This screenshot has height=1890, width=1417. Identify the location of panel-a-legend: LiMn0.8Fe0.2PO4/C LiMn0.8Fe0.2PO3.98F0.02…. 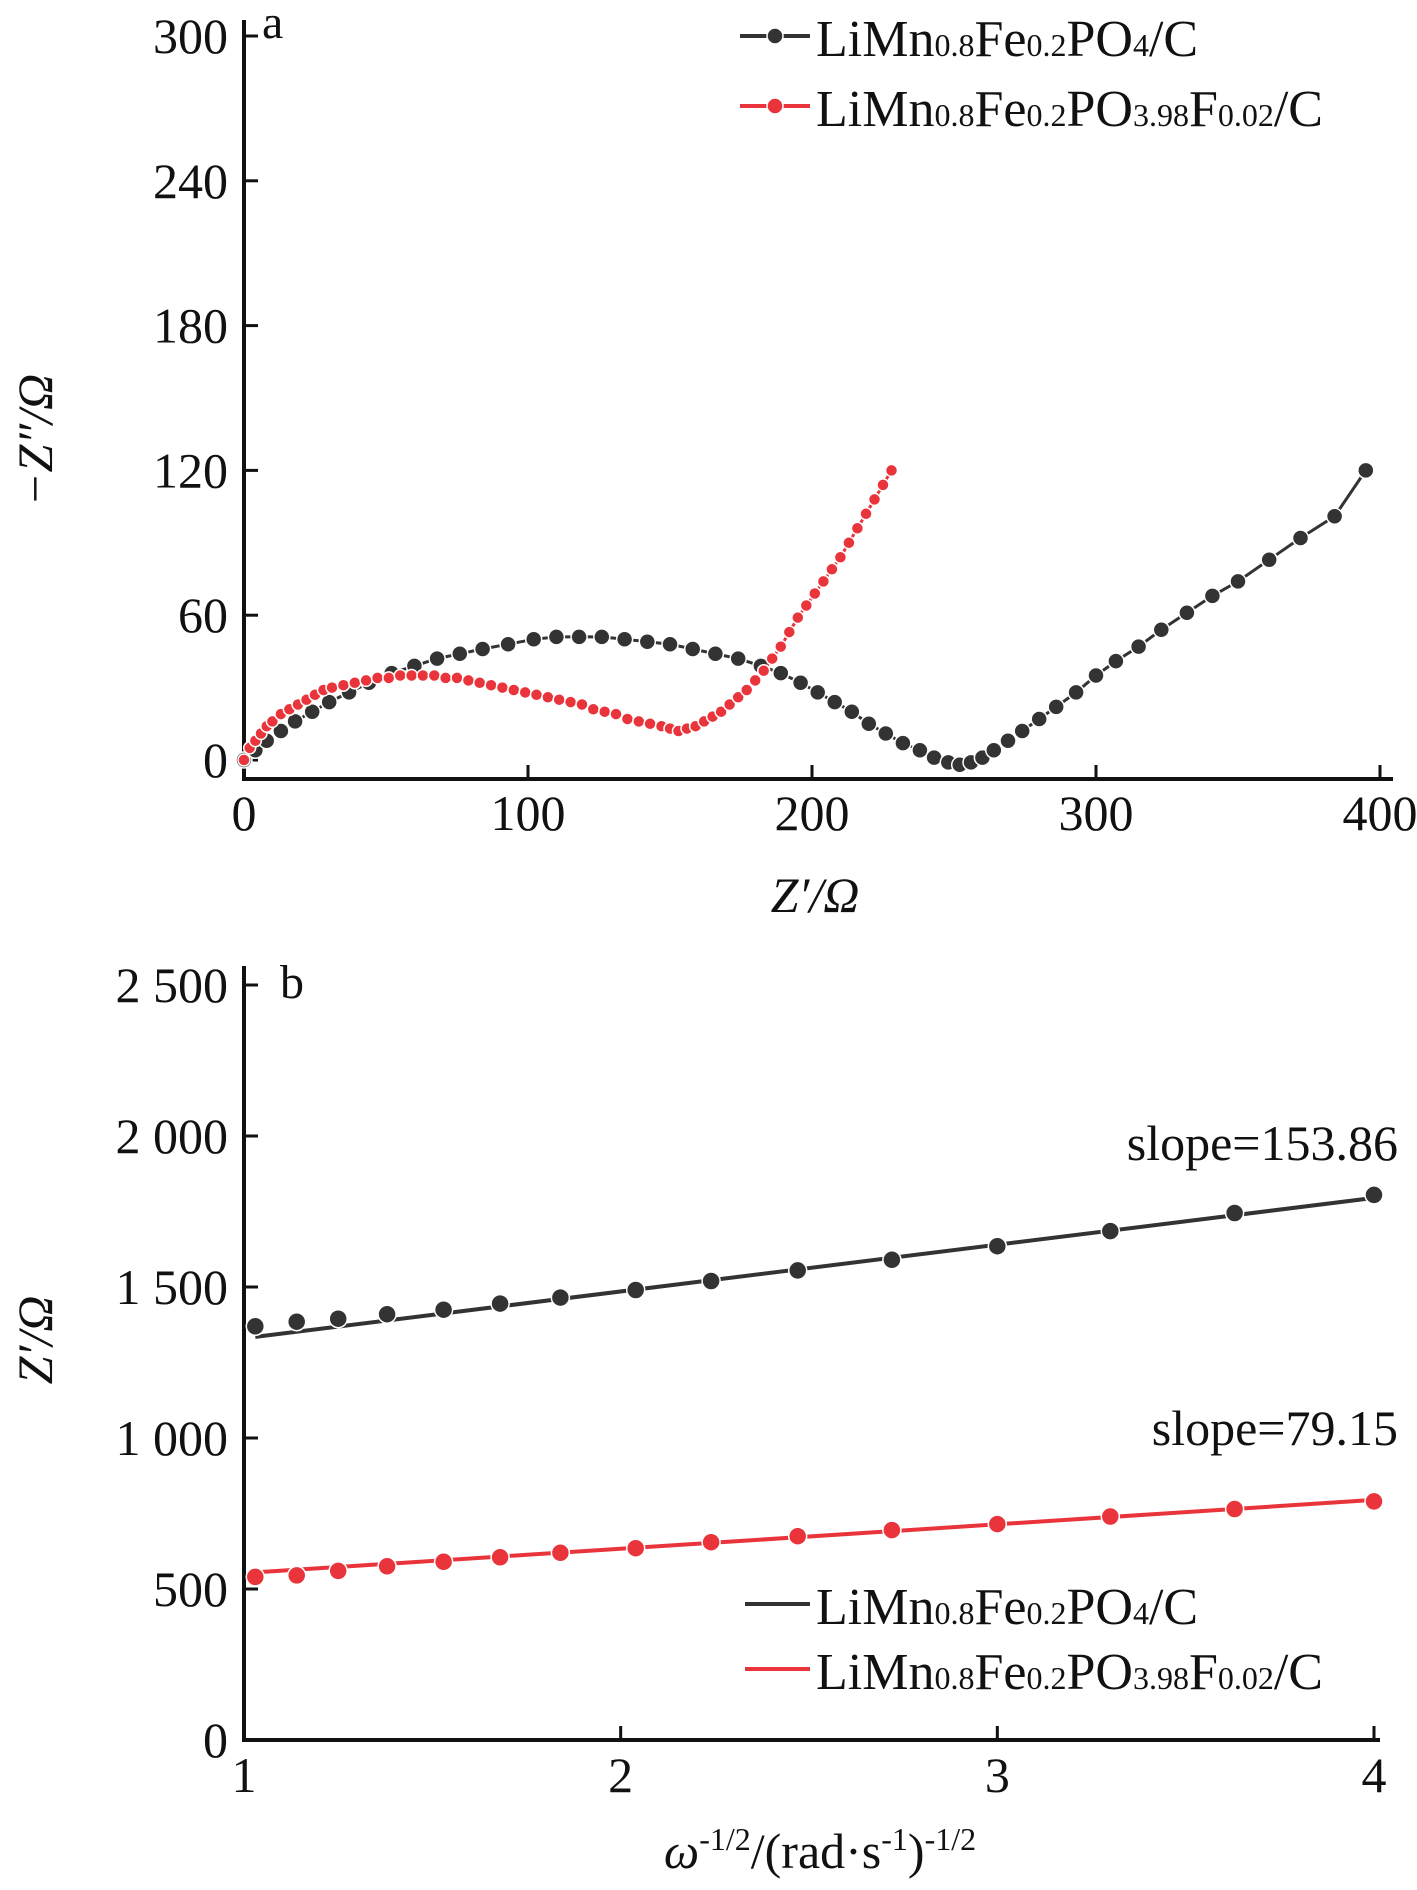
(1031, 74).